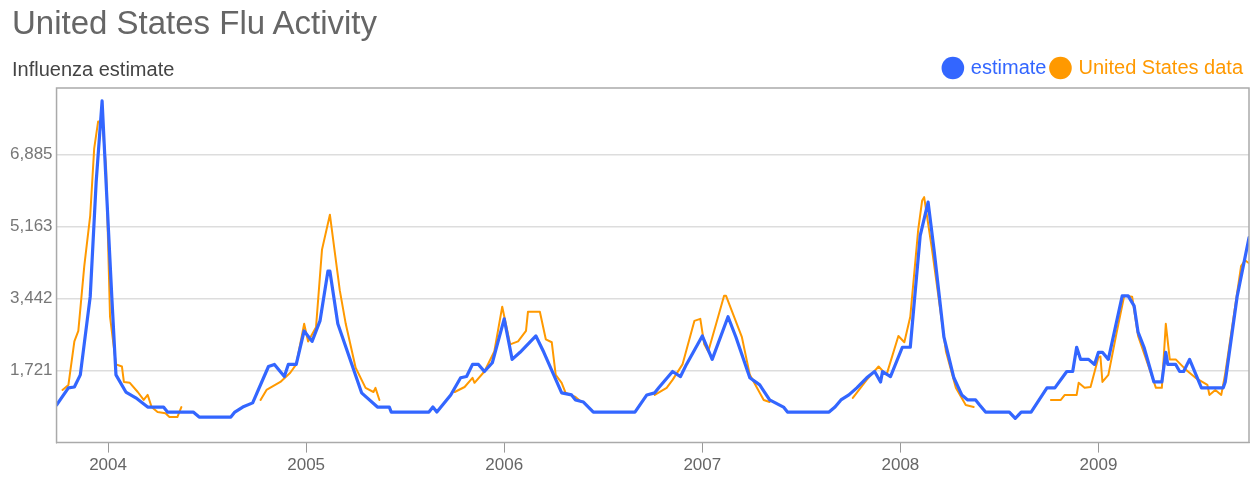 Image resolution: width=1253 pixels, height=483 pixels. What do you see at coordinates (1008, 66) in the screenshot?
I see `legend-label: estimate` at bounding box center [1008, 66].